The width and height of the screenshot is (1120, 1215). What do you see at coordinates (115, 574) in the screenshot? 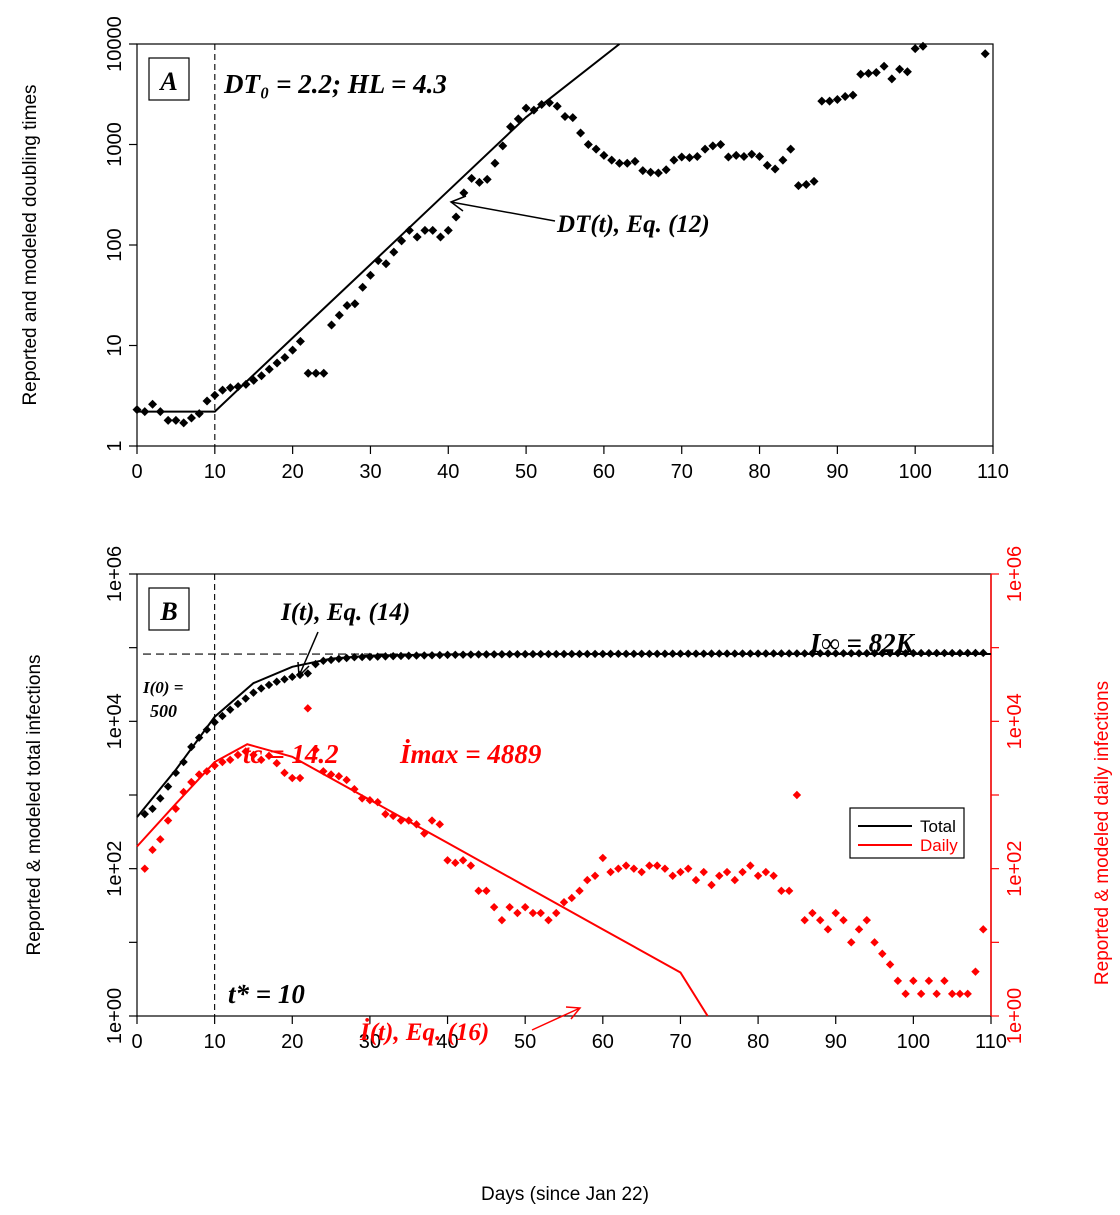
I see `panel-b-y-tick-label: 1e+06` at bounding box center [115, 574].